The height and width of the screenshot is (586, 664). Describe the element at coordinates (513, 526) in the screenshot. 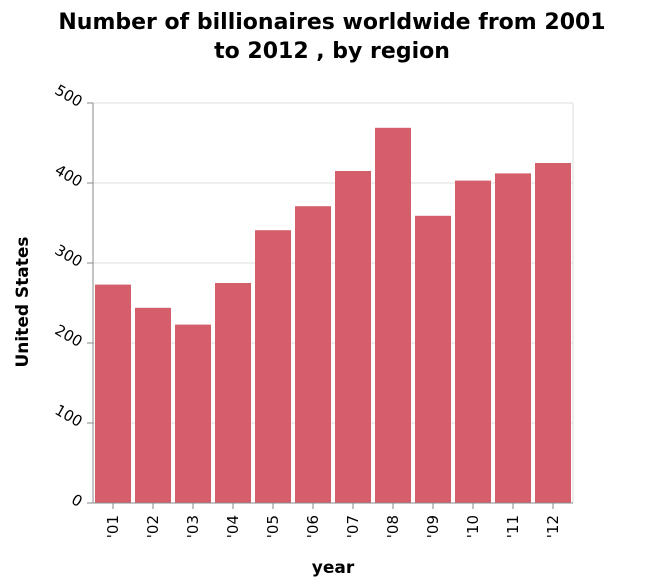

I see `x-tick-label-10: '11` at that location.